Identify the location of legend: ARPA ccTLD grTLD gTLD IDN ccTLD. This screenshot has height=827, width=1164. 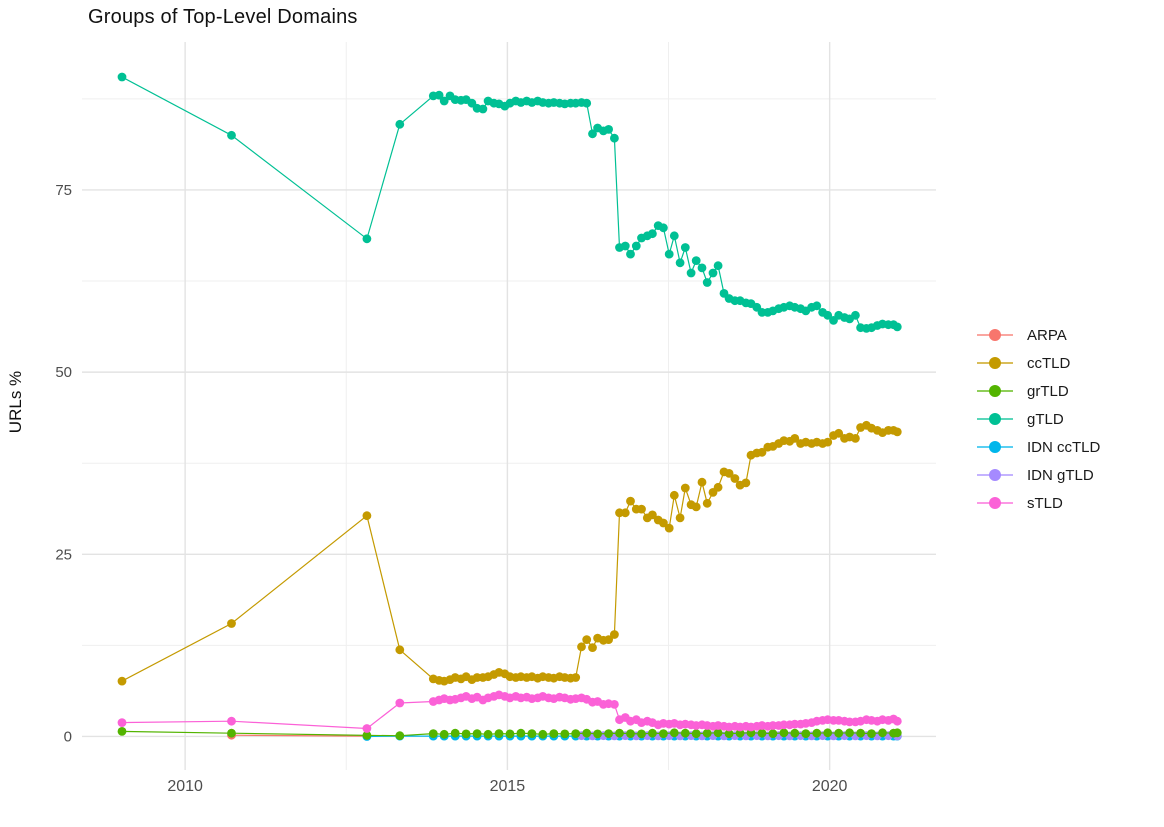
(1038, 419).